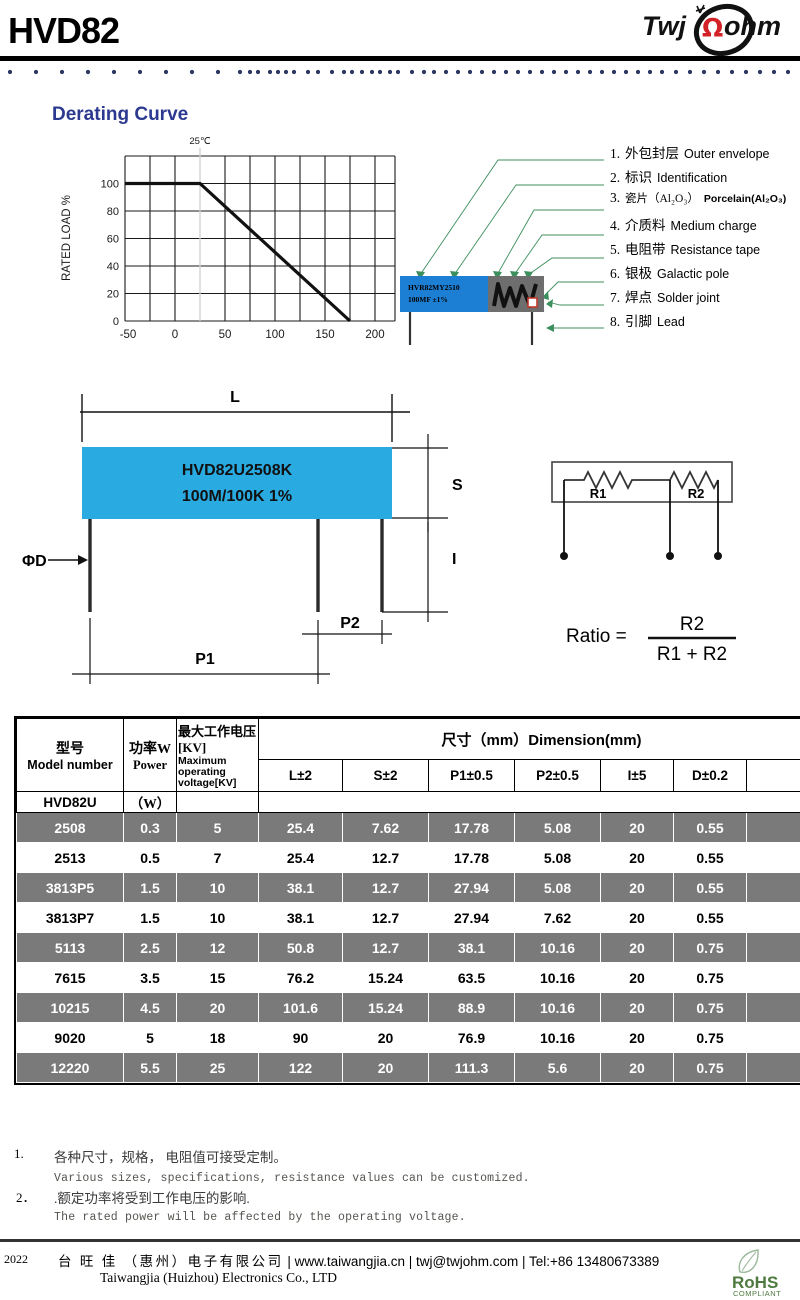  What do you see at coordinates (585, 740) in the screenshot?
I see `header-dimension-en: Dimension(mm)` at bounding box center [585, 740].